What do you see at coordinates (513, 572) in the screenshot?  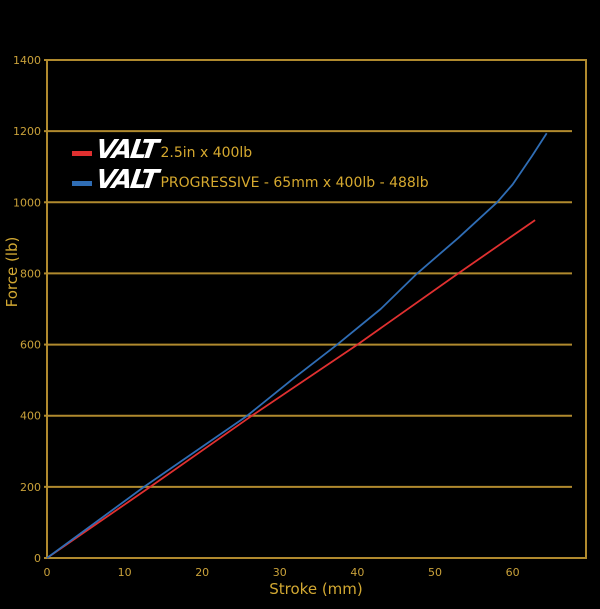 I see `x-tick-label: 60` at bounding box center [513, 572].